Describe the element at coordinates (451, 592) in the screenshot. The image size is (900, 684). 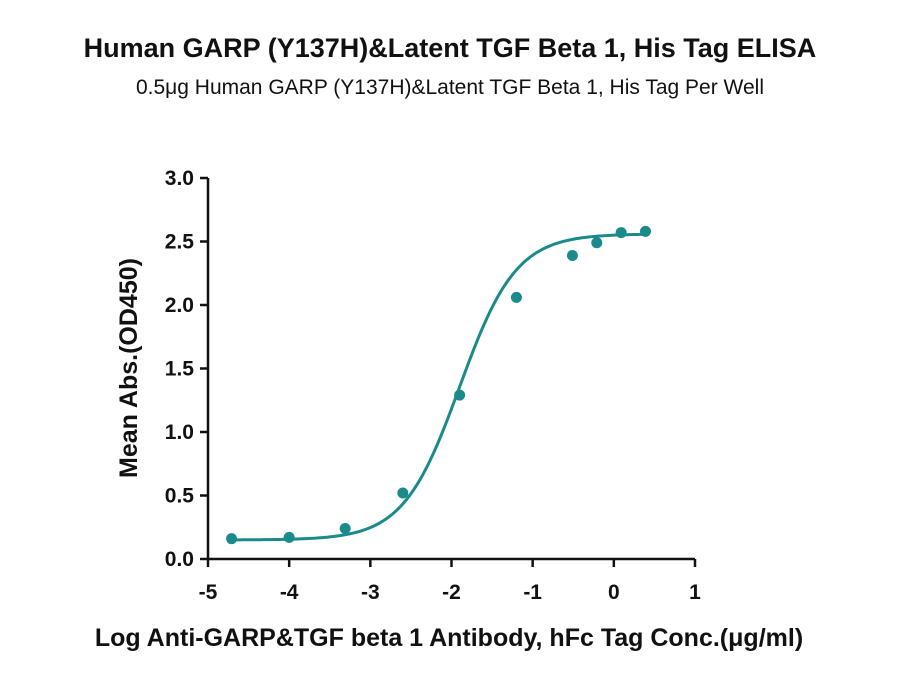
I see `x-tick-label: -2` at that location.